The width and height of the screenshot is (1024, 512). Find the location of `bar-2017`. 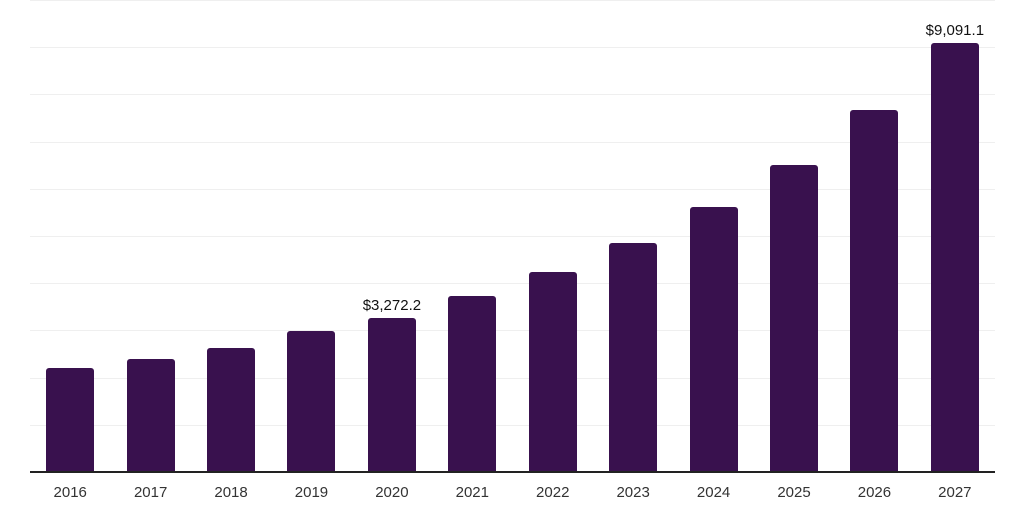

bar-2017 is located at coordinates (150, 415).